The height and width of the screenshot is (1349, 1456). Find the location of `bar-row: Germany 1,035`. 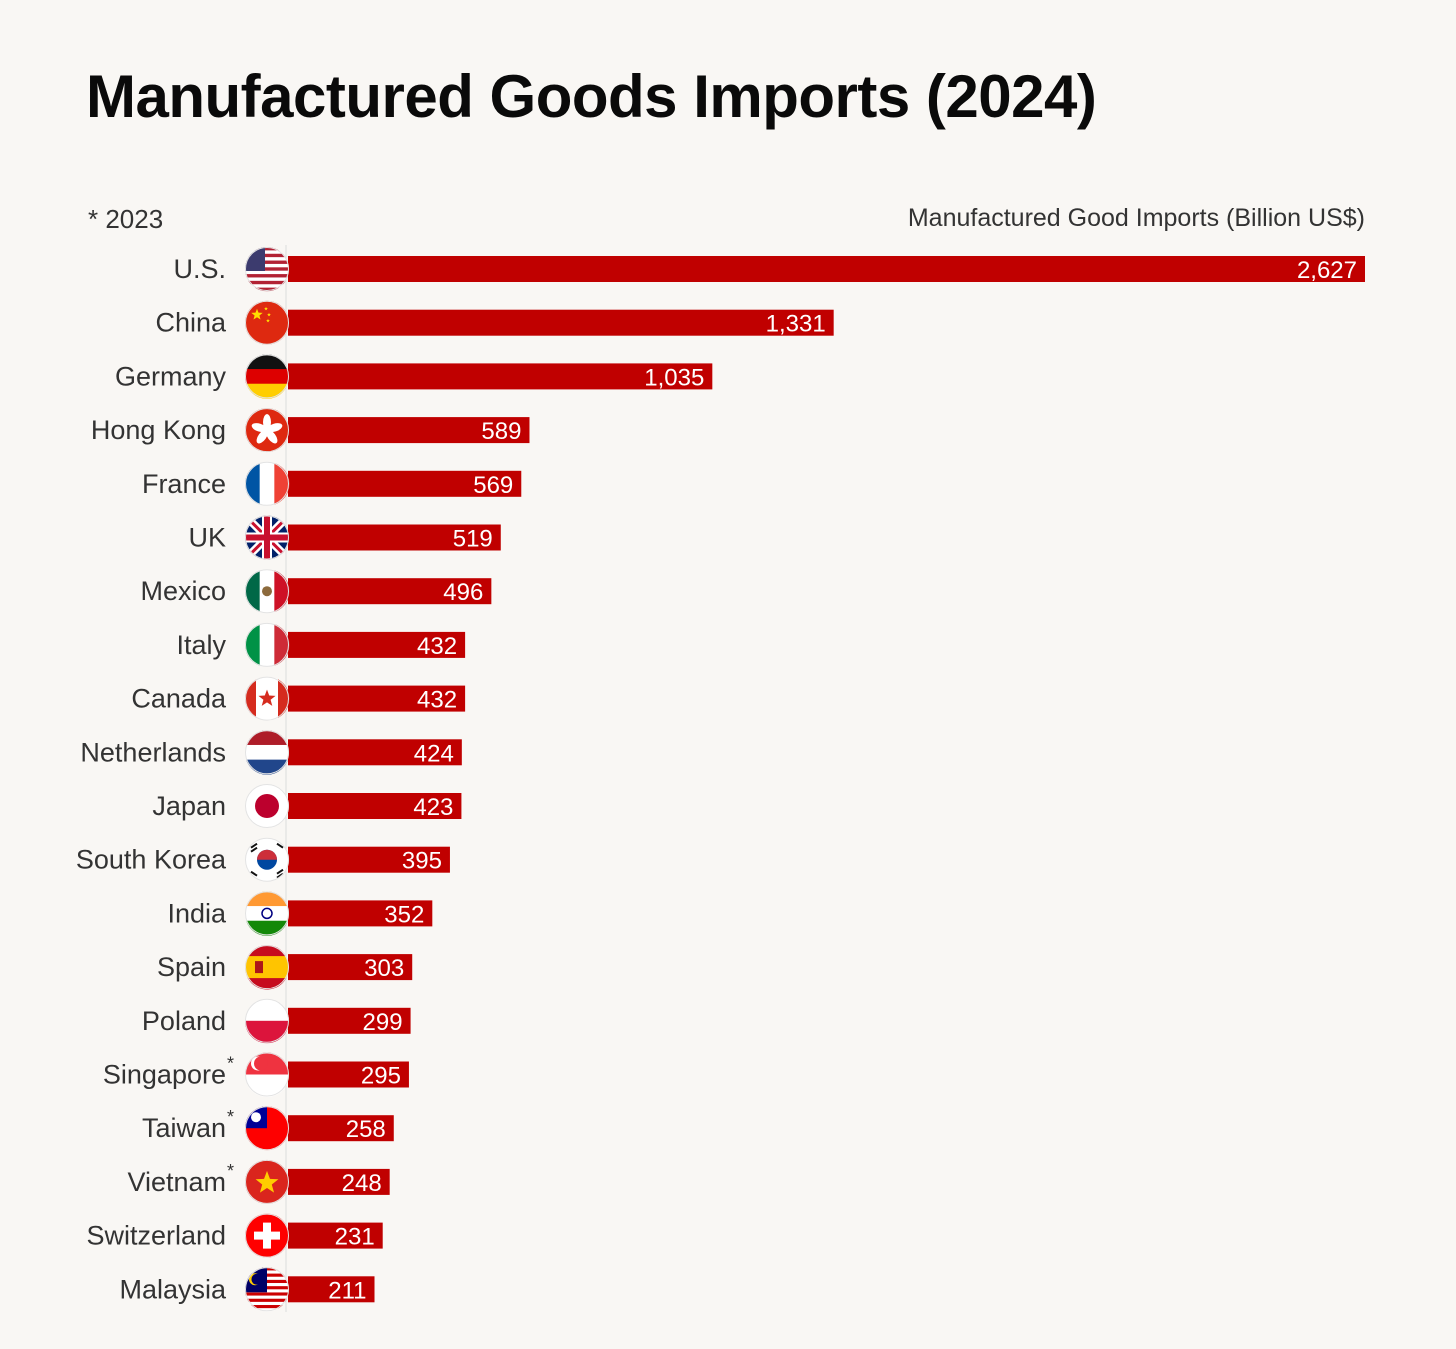

bar-row: Germany 1,035 is located at coordinates (414, 376).